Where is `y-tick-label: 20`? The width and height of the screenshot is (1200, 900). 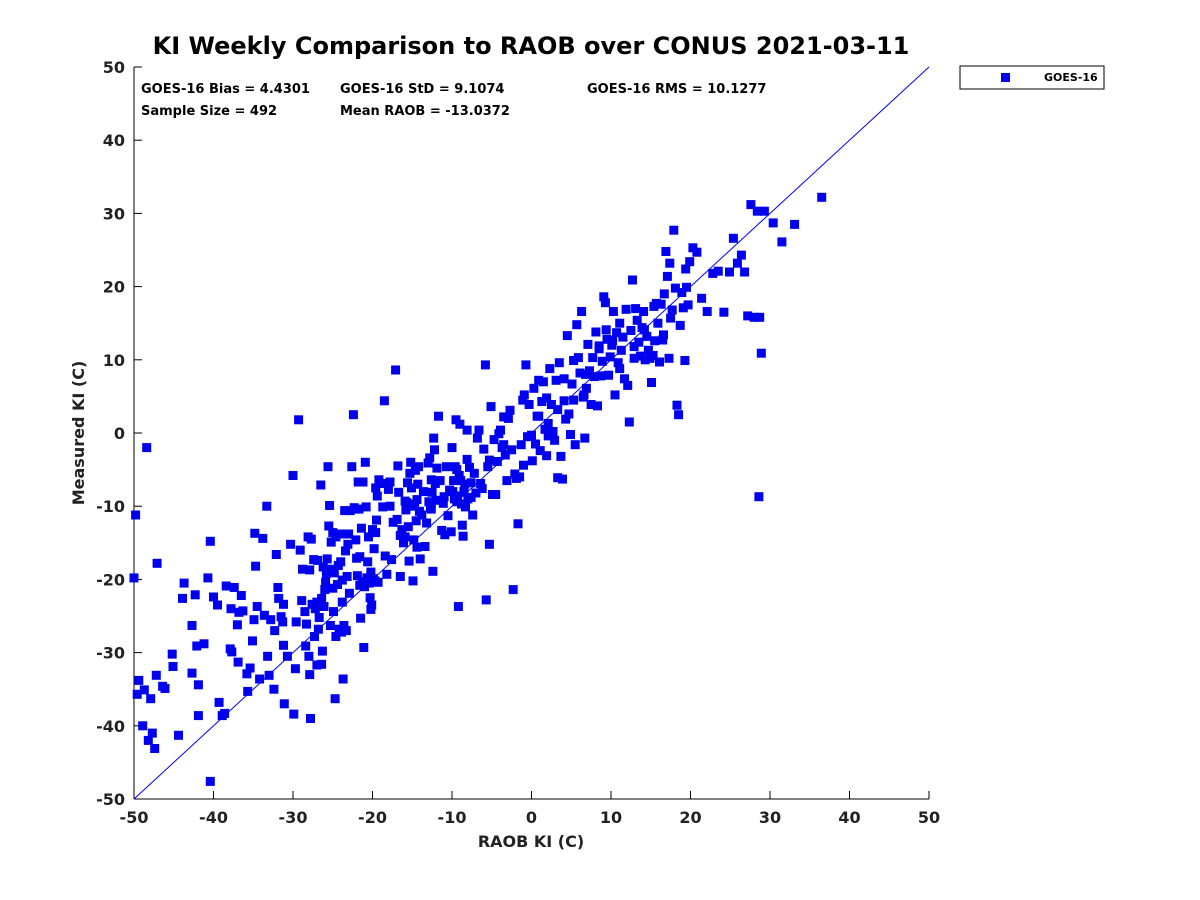
y-tick-label: 20 is located at coordinates (114, 287).